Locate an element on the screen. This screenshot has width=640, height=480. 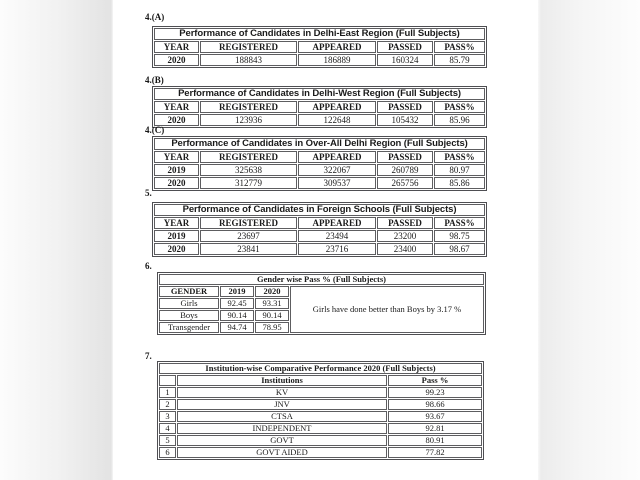
cell: 188843 is located at coordinates (248, 60).